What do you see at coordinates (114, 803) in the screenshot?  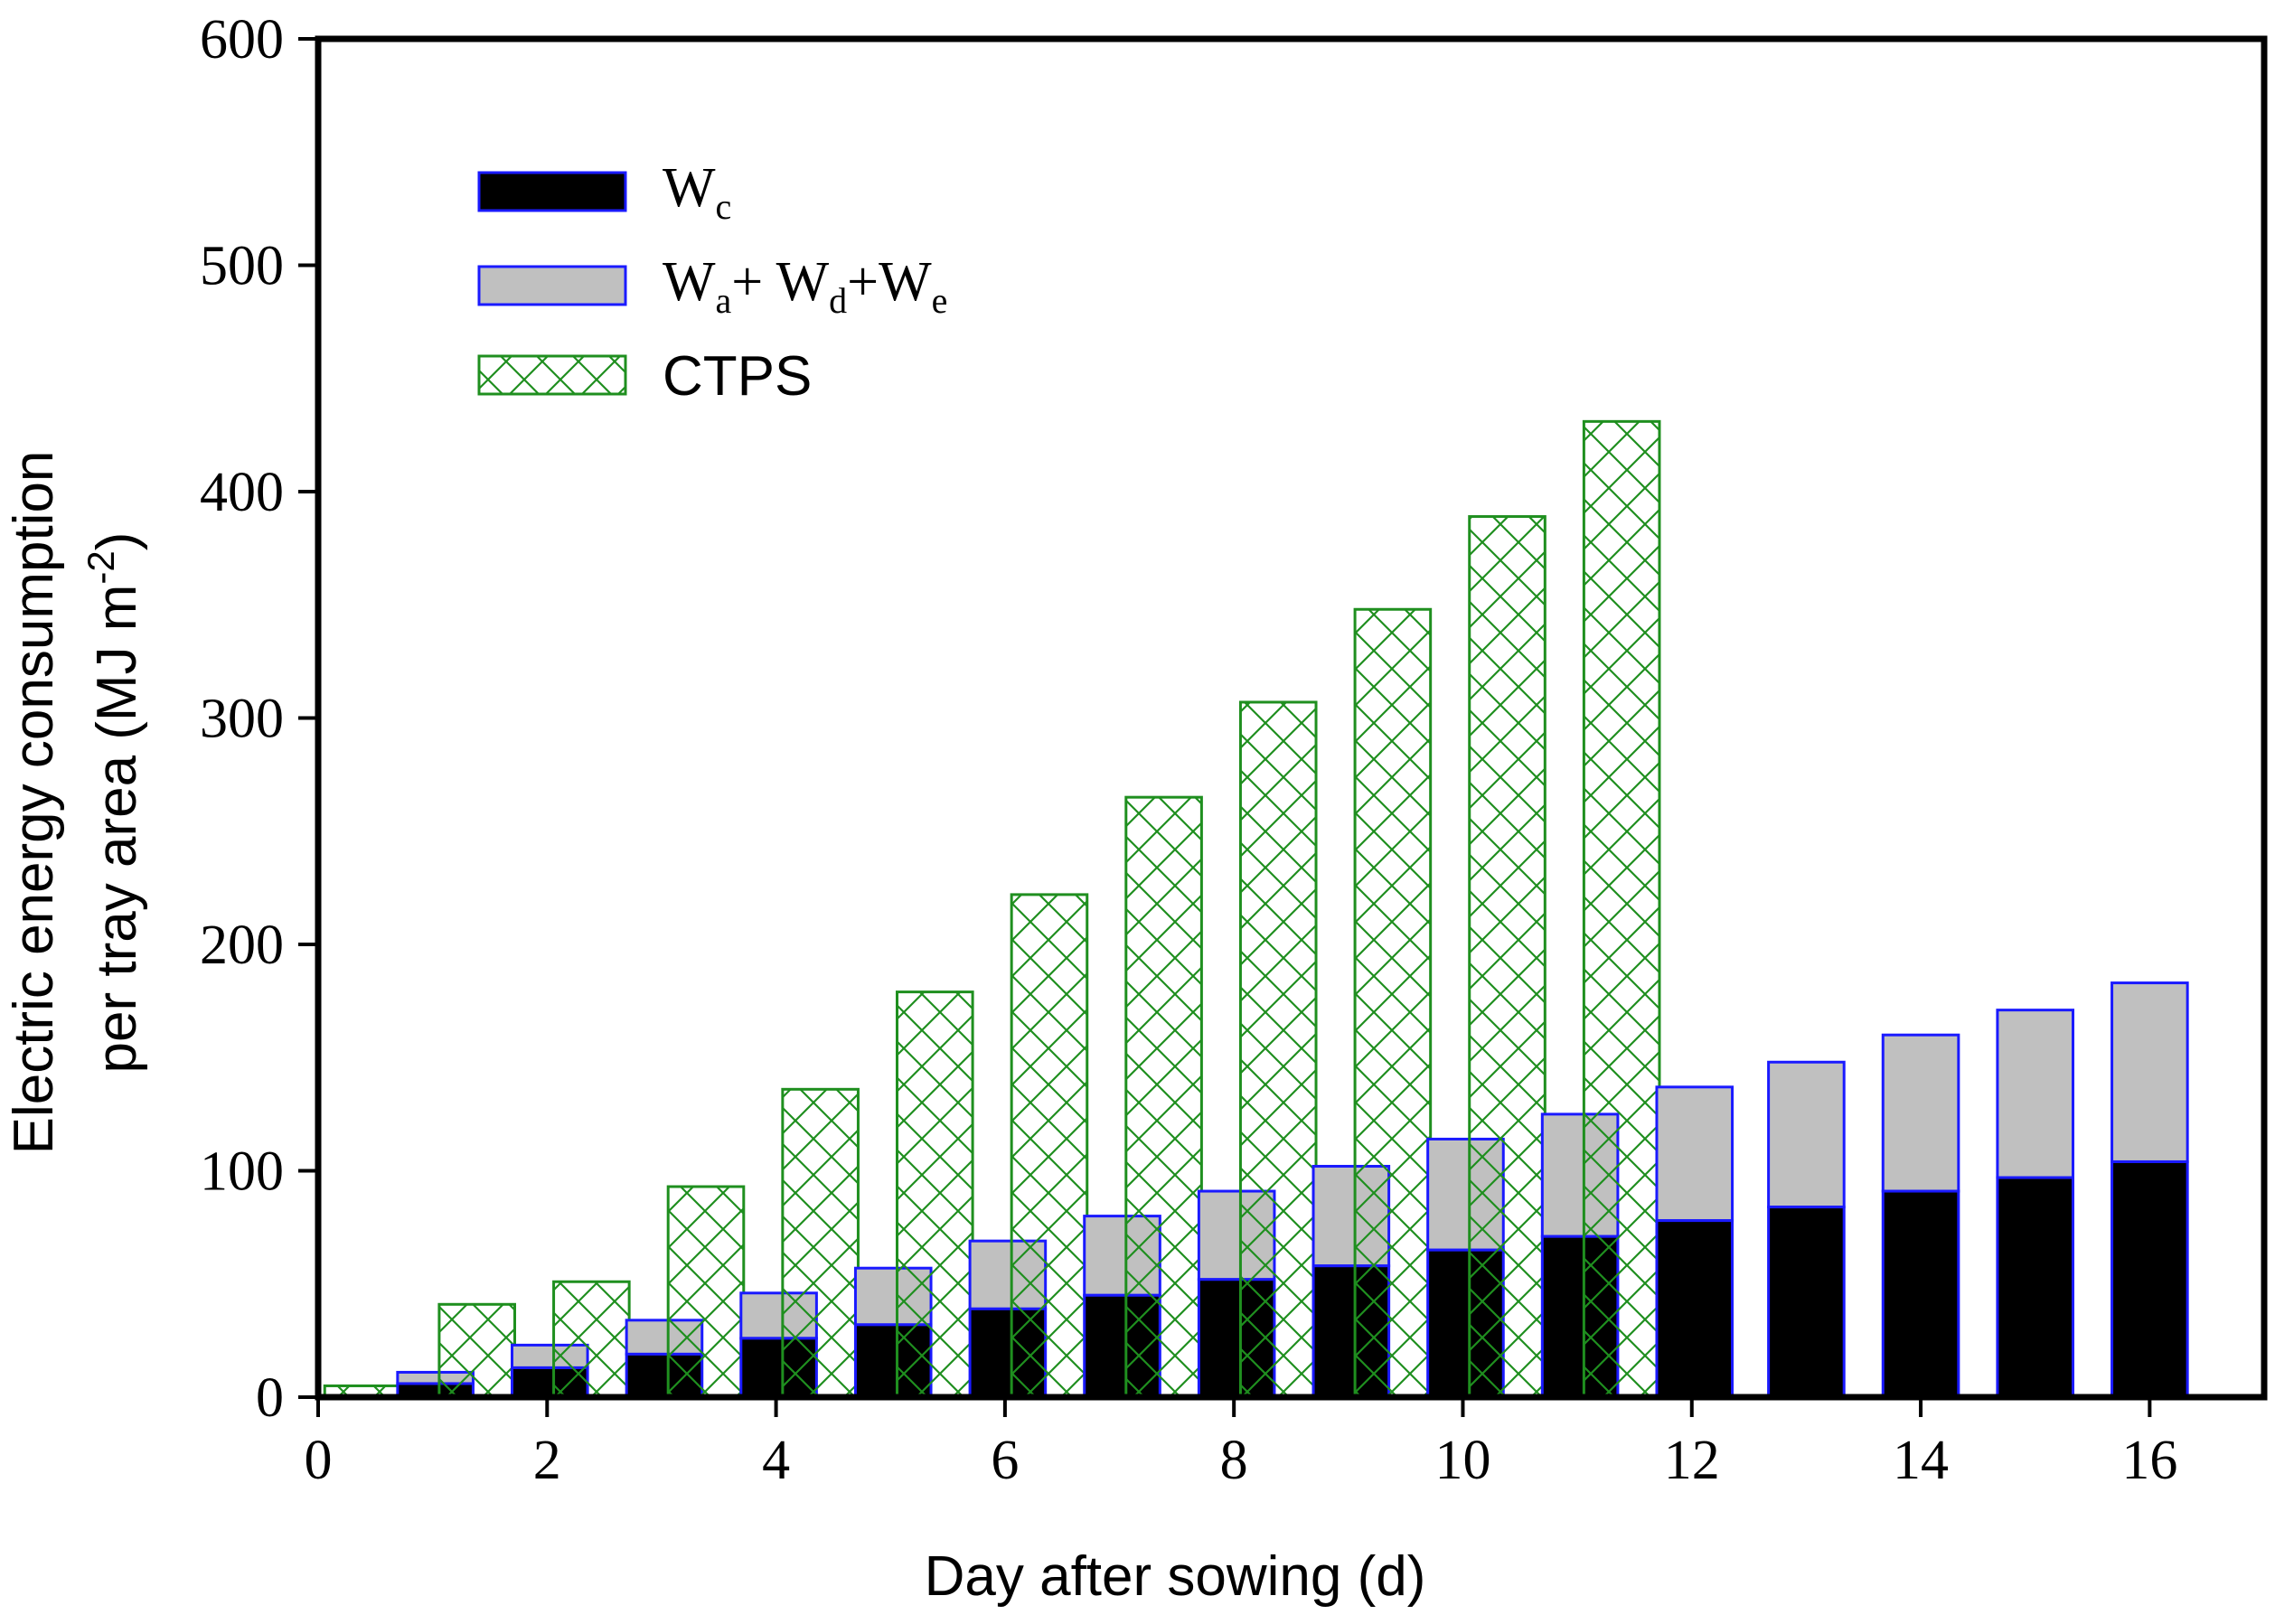 I see `y-axis-title-line2: per tray area (MJ m-2)` at bounding box center [114, 803].